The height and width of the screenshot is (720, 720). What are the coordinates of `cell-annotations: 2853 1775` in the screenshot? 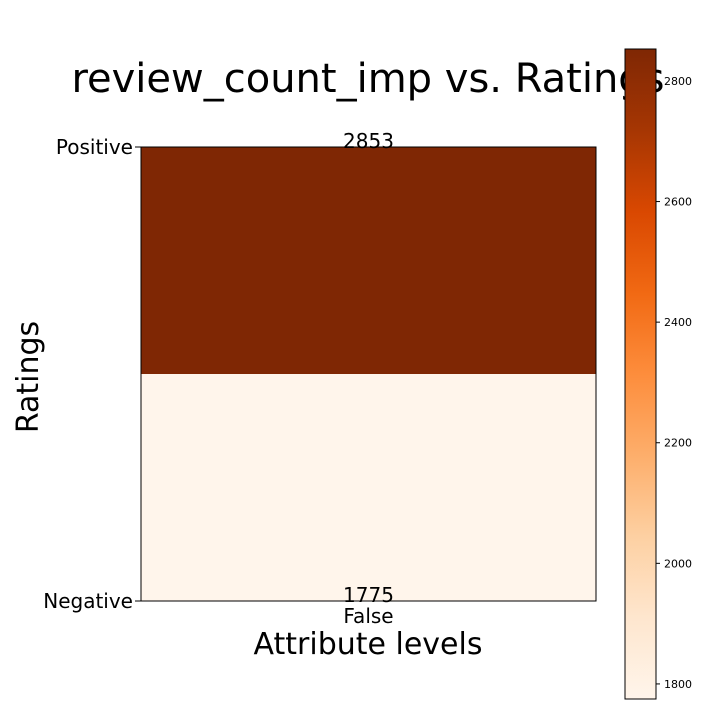 It's located at (368, 368).